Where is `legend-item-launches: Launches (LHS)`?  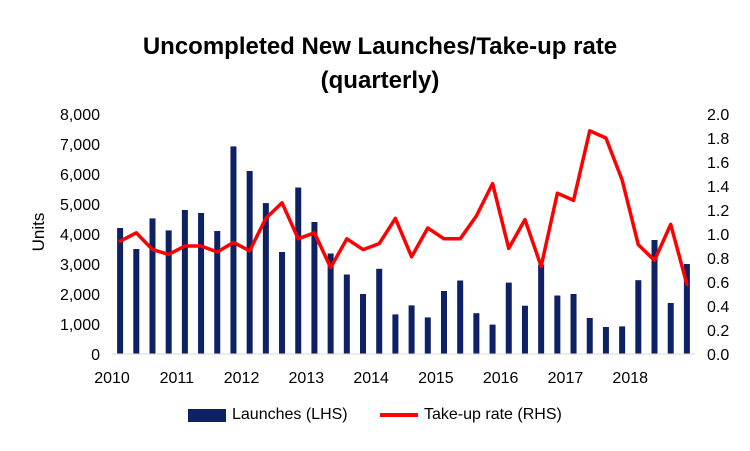 legend-item-launches: Launches (LHS) is located at coordinates (268, 415).